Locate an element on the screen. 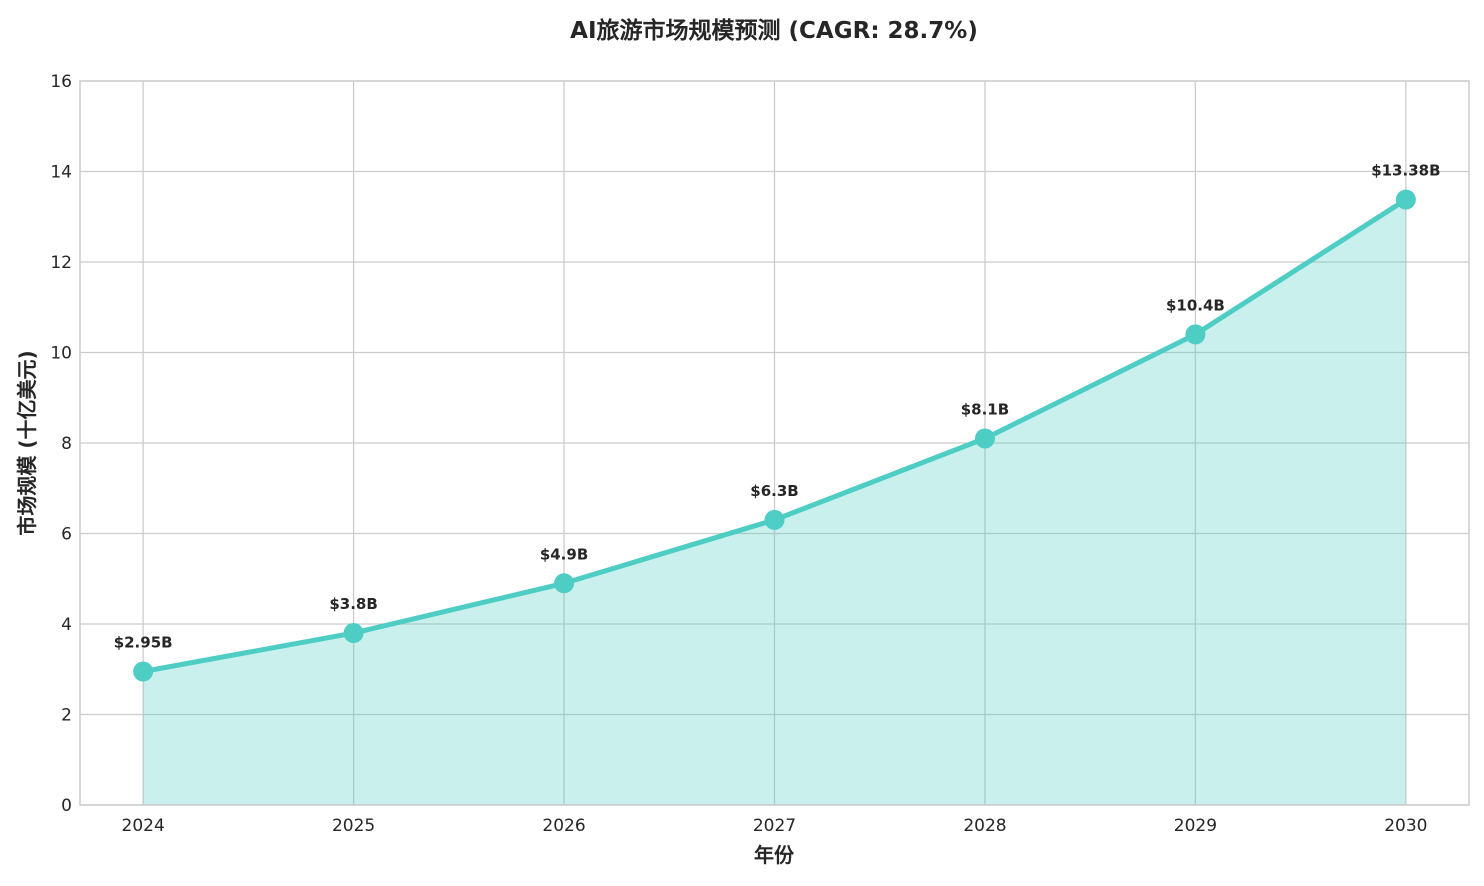  y-tick-label: 0 is located at coordinates (66, 806).